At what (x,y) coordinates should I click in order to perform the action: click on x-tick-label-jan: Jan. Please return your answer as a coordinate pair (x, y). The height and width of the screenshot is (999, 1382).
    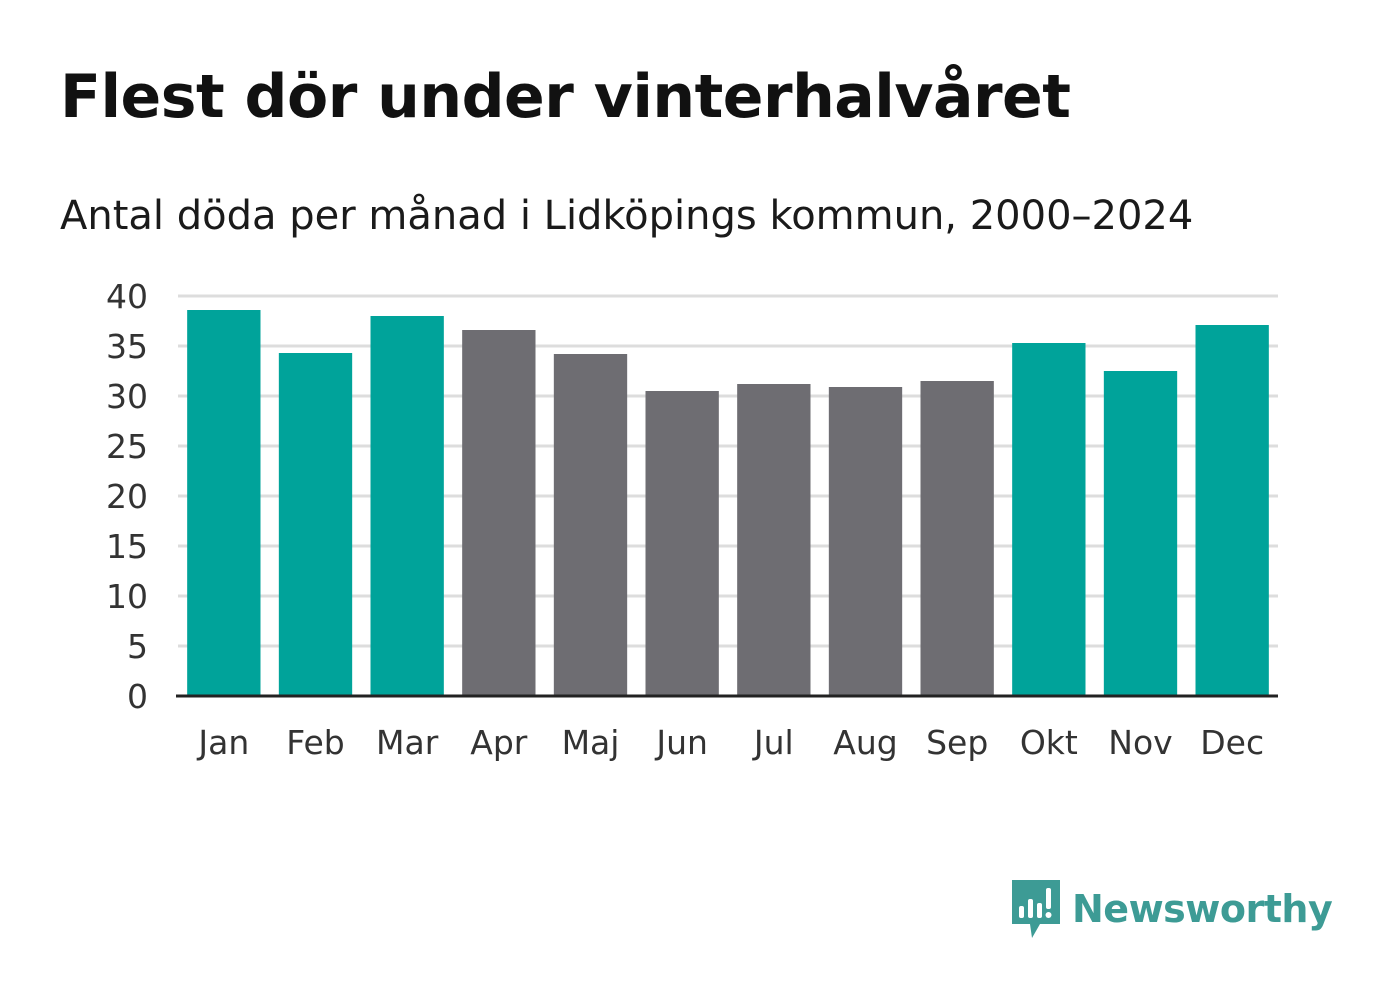
    Looking at the image, I should click on (222, 742).